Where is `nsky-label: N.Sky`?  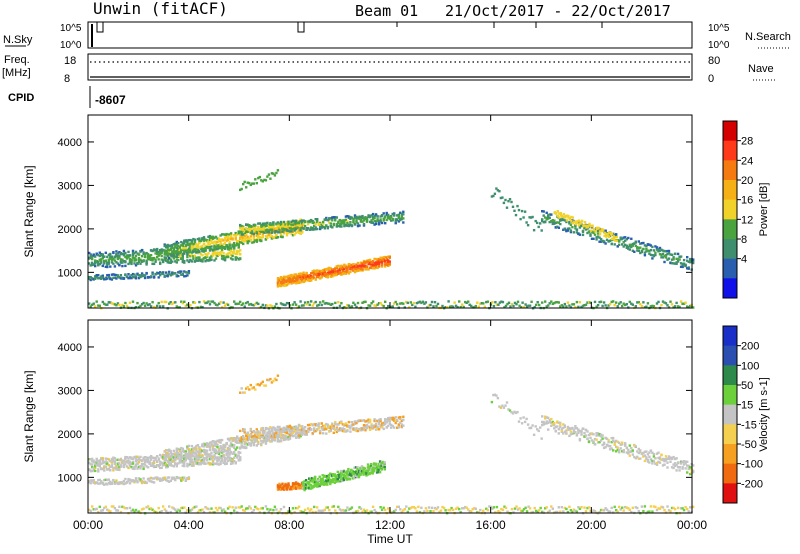
nsky-label: N.Sky is located at coordinates (18, 40).